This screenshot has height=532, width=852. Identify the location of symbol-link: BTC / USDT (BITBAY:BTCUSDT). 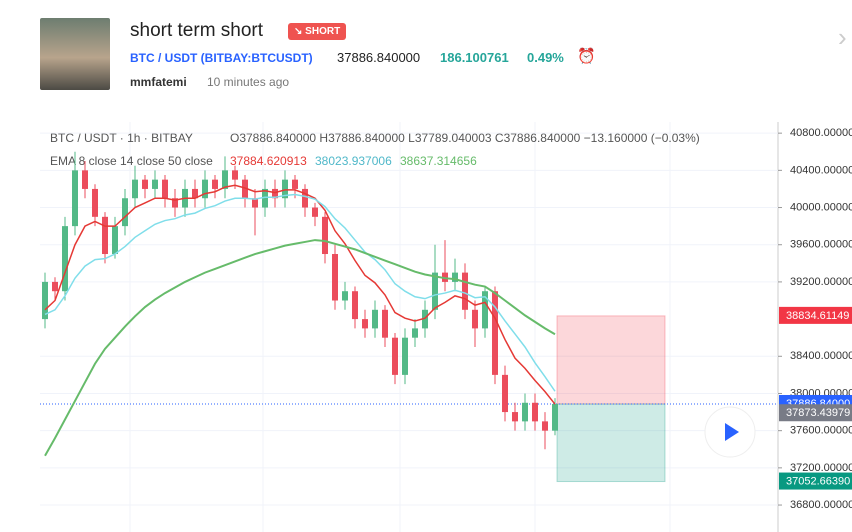
(221, 58).